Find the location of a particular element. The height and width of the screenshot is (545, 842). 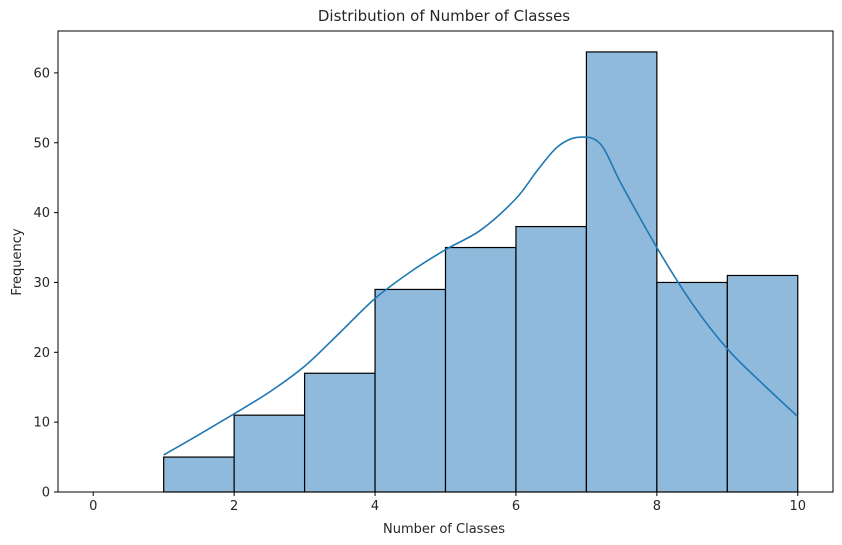

y-axis-label: Frequency is located at coordinates (17, 261).